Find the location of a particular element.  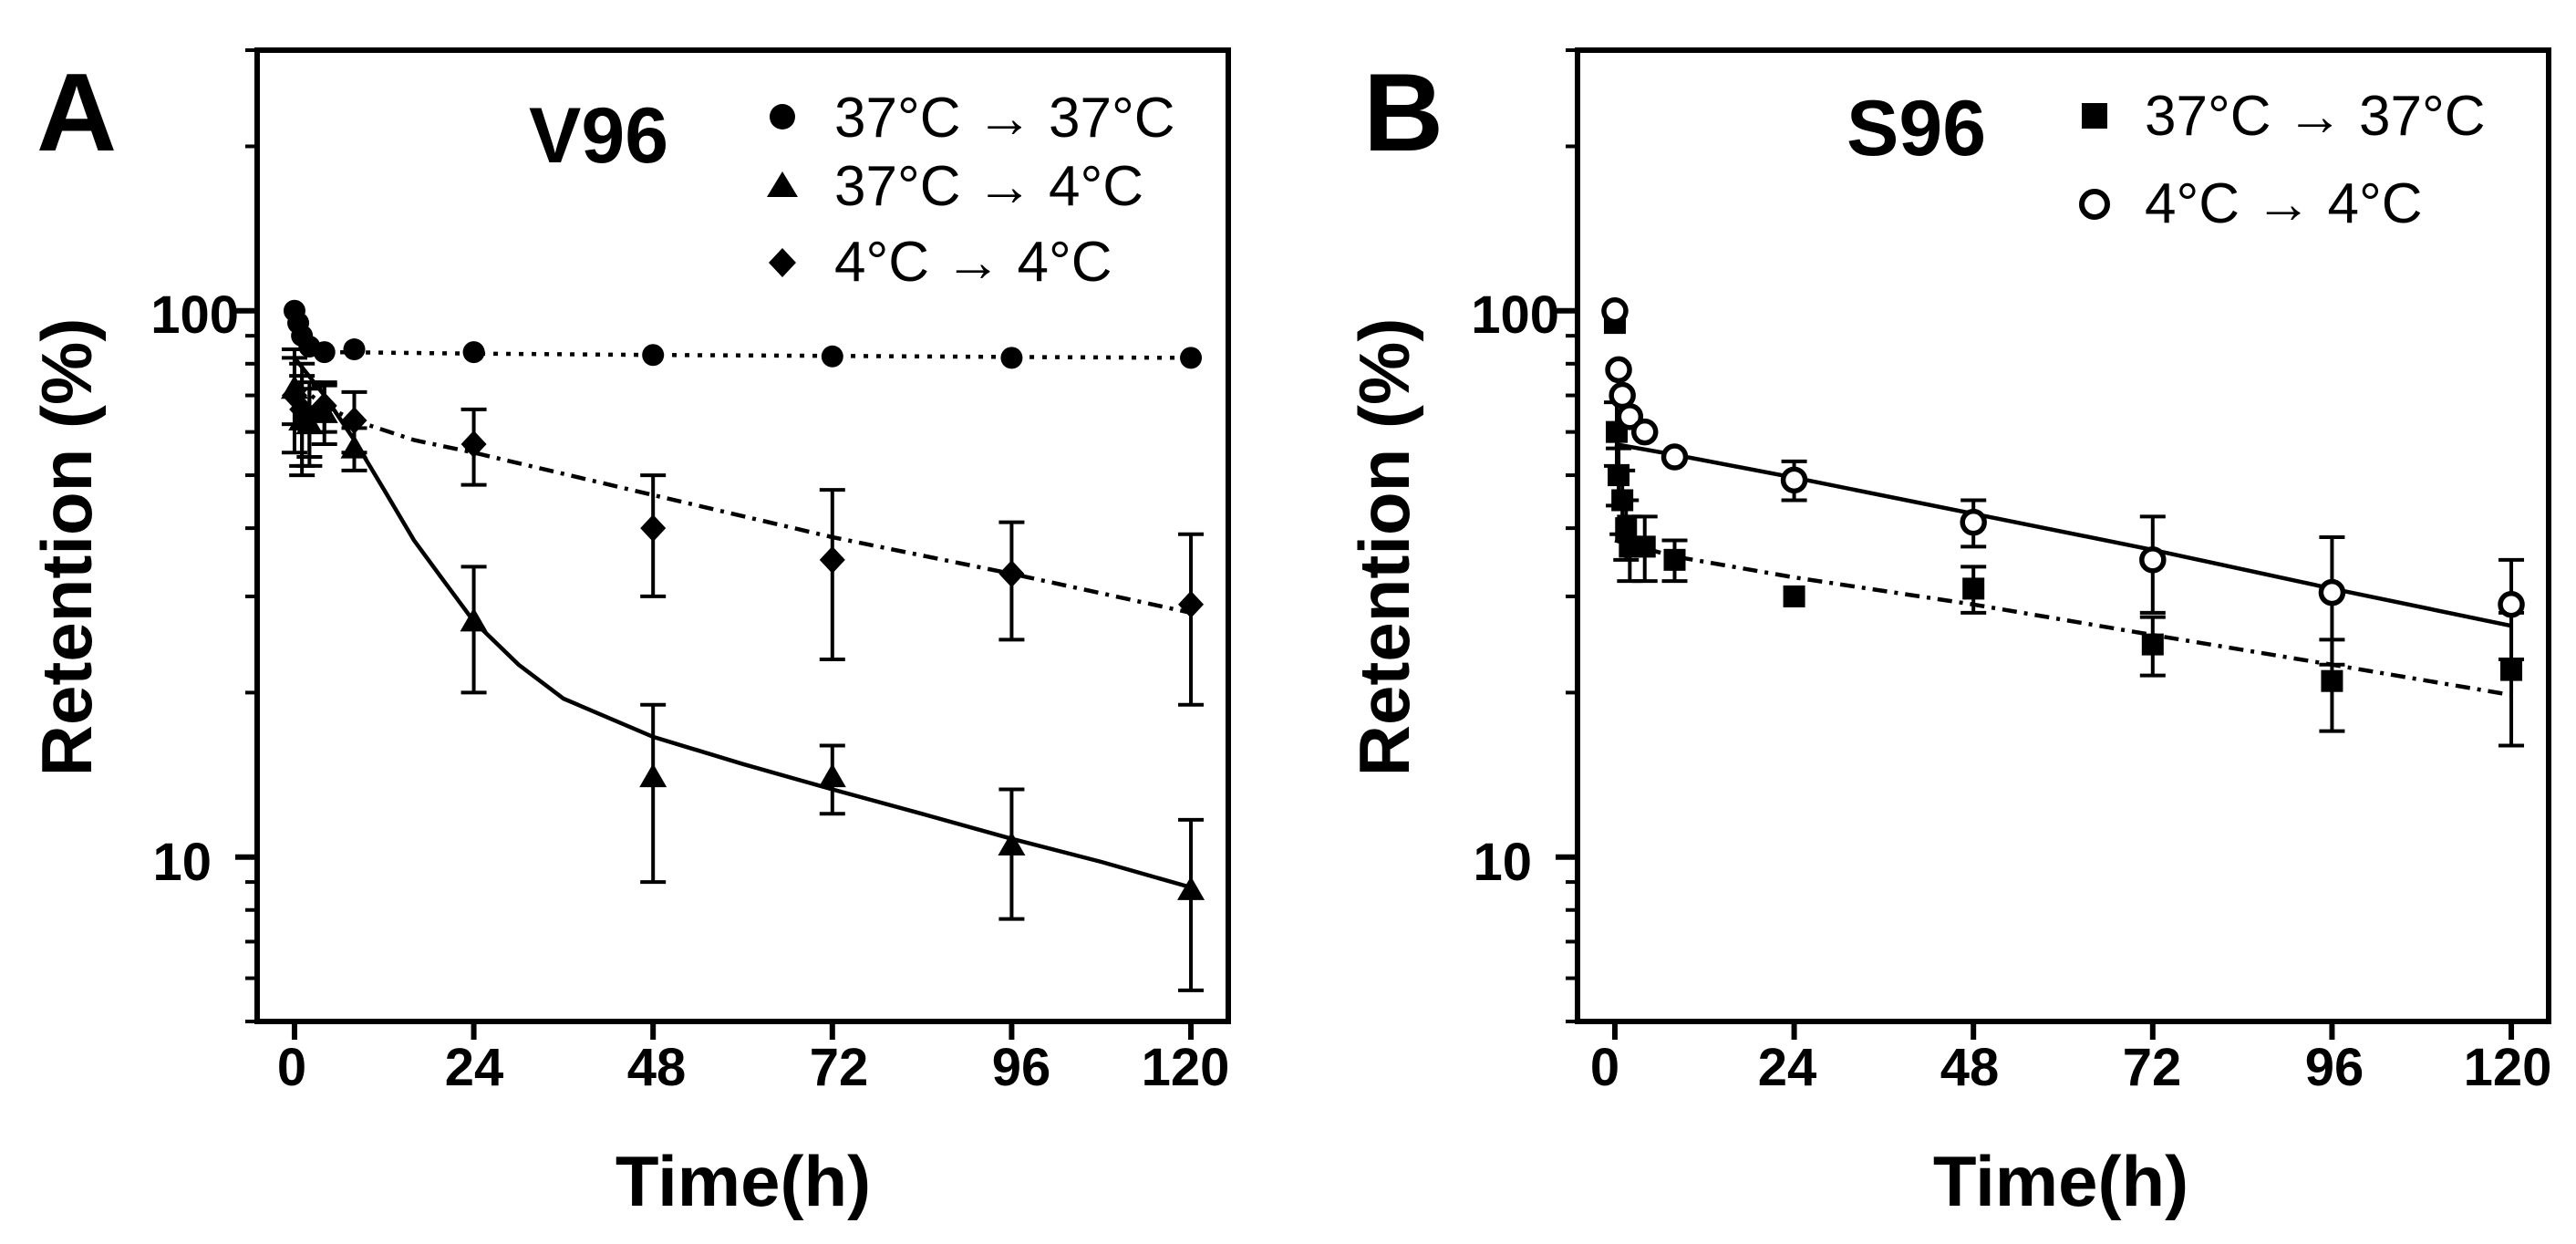

legend-marker-triangle is located at coordinates (782, 184).